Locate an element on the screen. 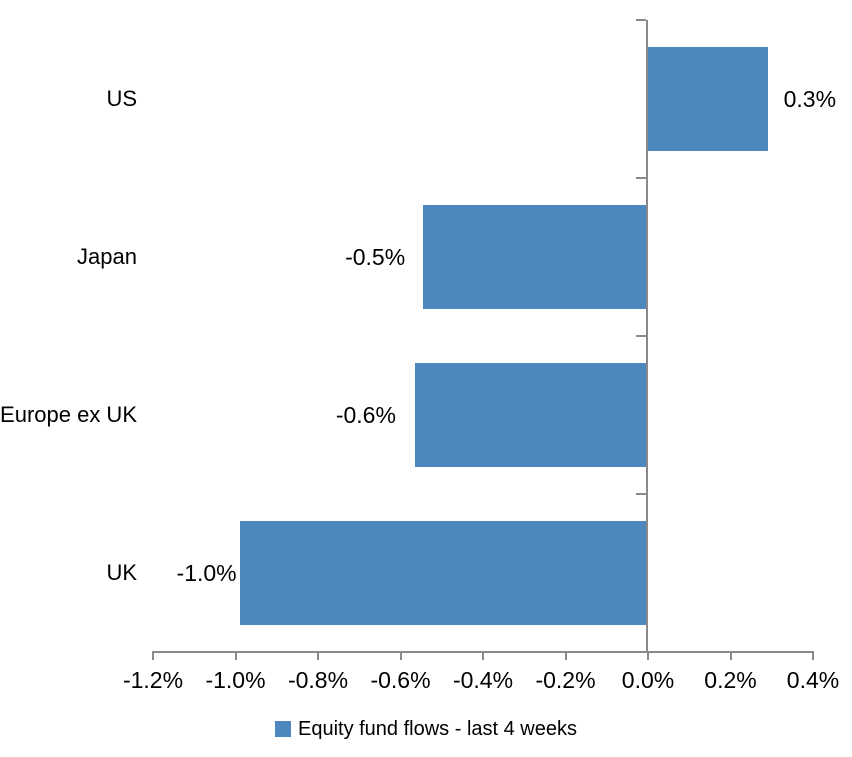  x-axis-label: 0.4% is located at coordinates (813, 680).